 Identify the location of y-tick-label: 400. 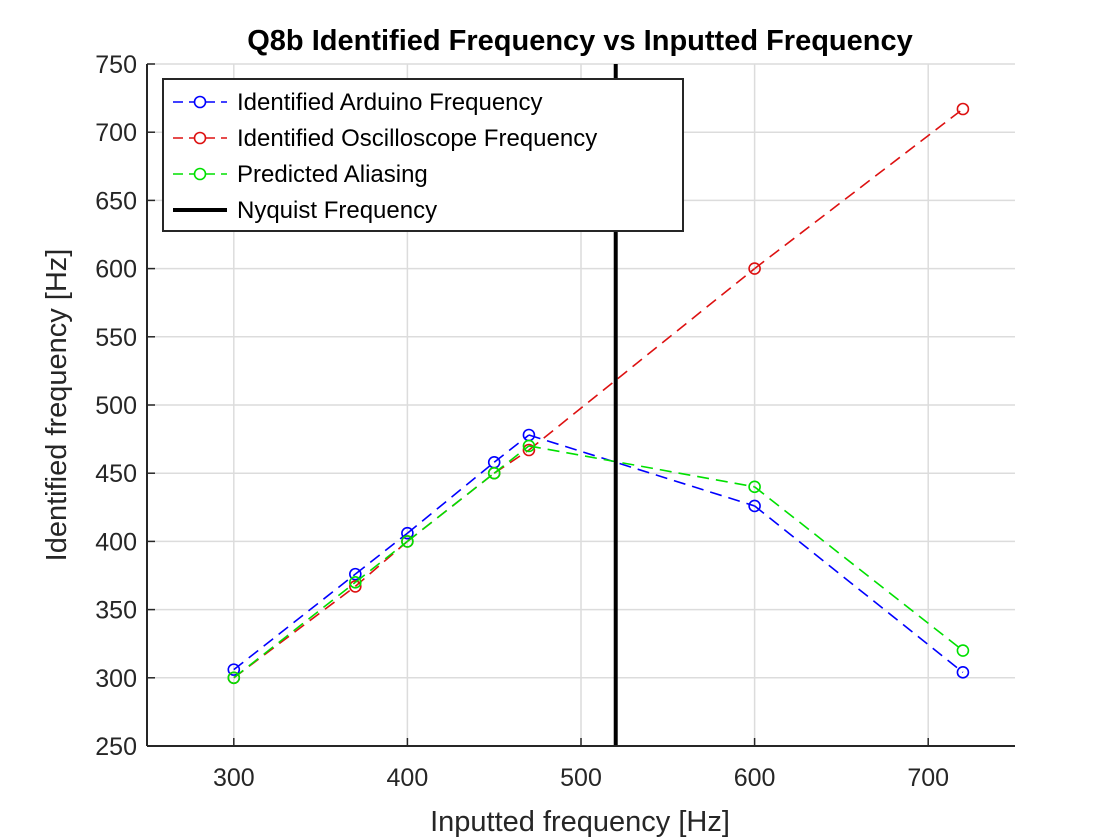
(116, 542).